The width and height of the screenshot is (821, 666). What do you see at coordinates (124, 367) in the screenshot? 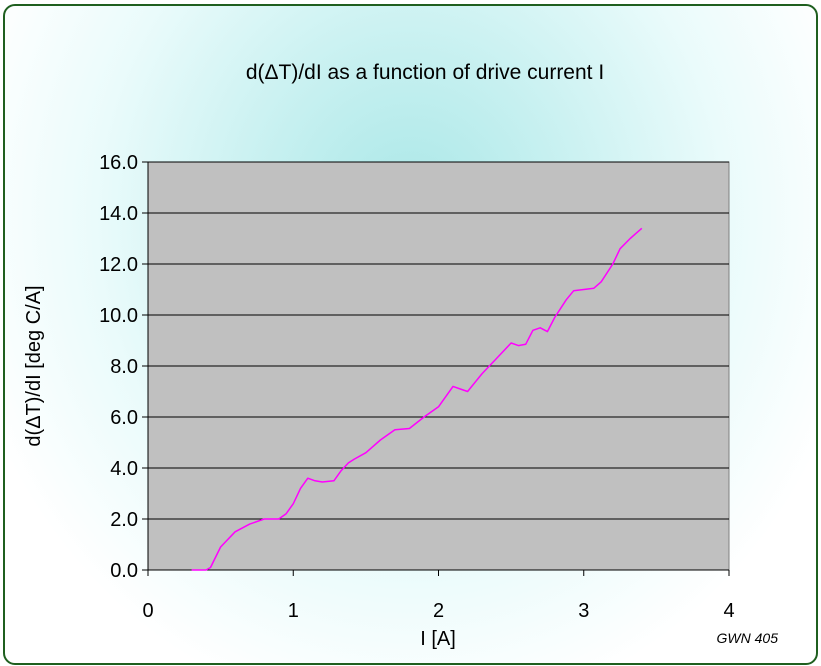
I see `y-tick-label: 8.0` at bounding box center [124, 367].